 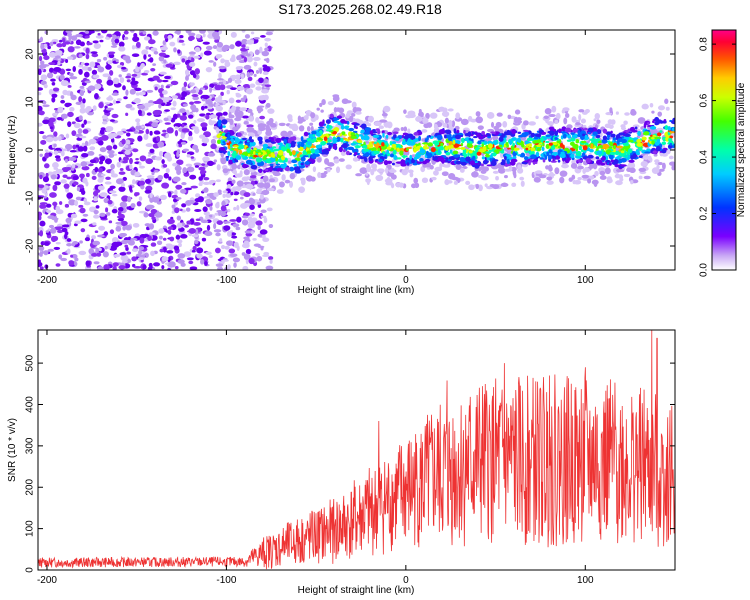 I want to click on snr-y-label: SNR (10 * v/v), so click(x=12, y=450).